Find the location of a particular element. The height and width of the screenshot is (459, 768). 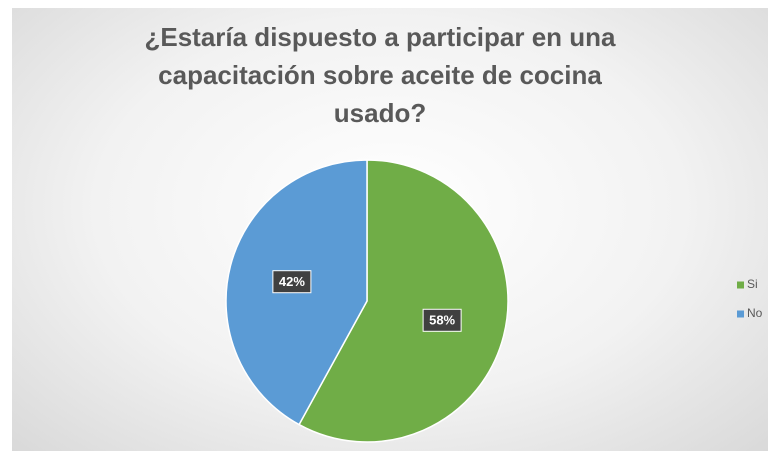

data-label: 42% is located at coordinates (292, 281).